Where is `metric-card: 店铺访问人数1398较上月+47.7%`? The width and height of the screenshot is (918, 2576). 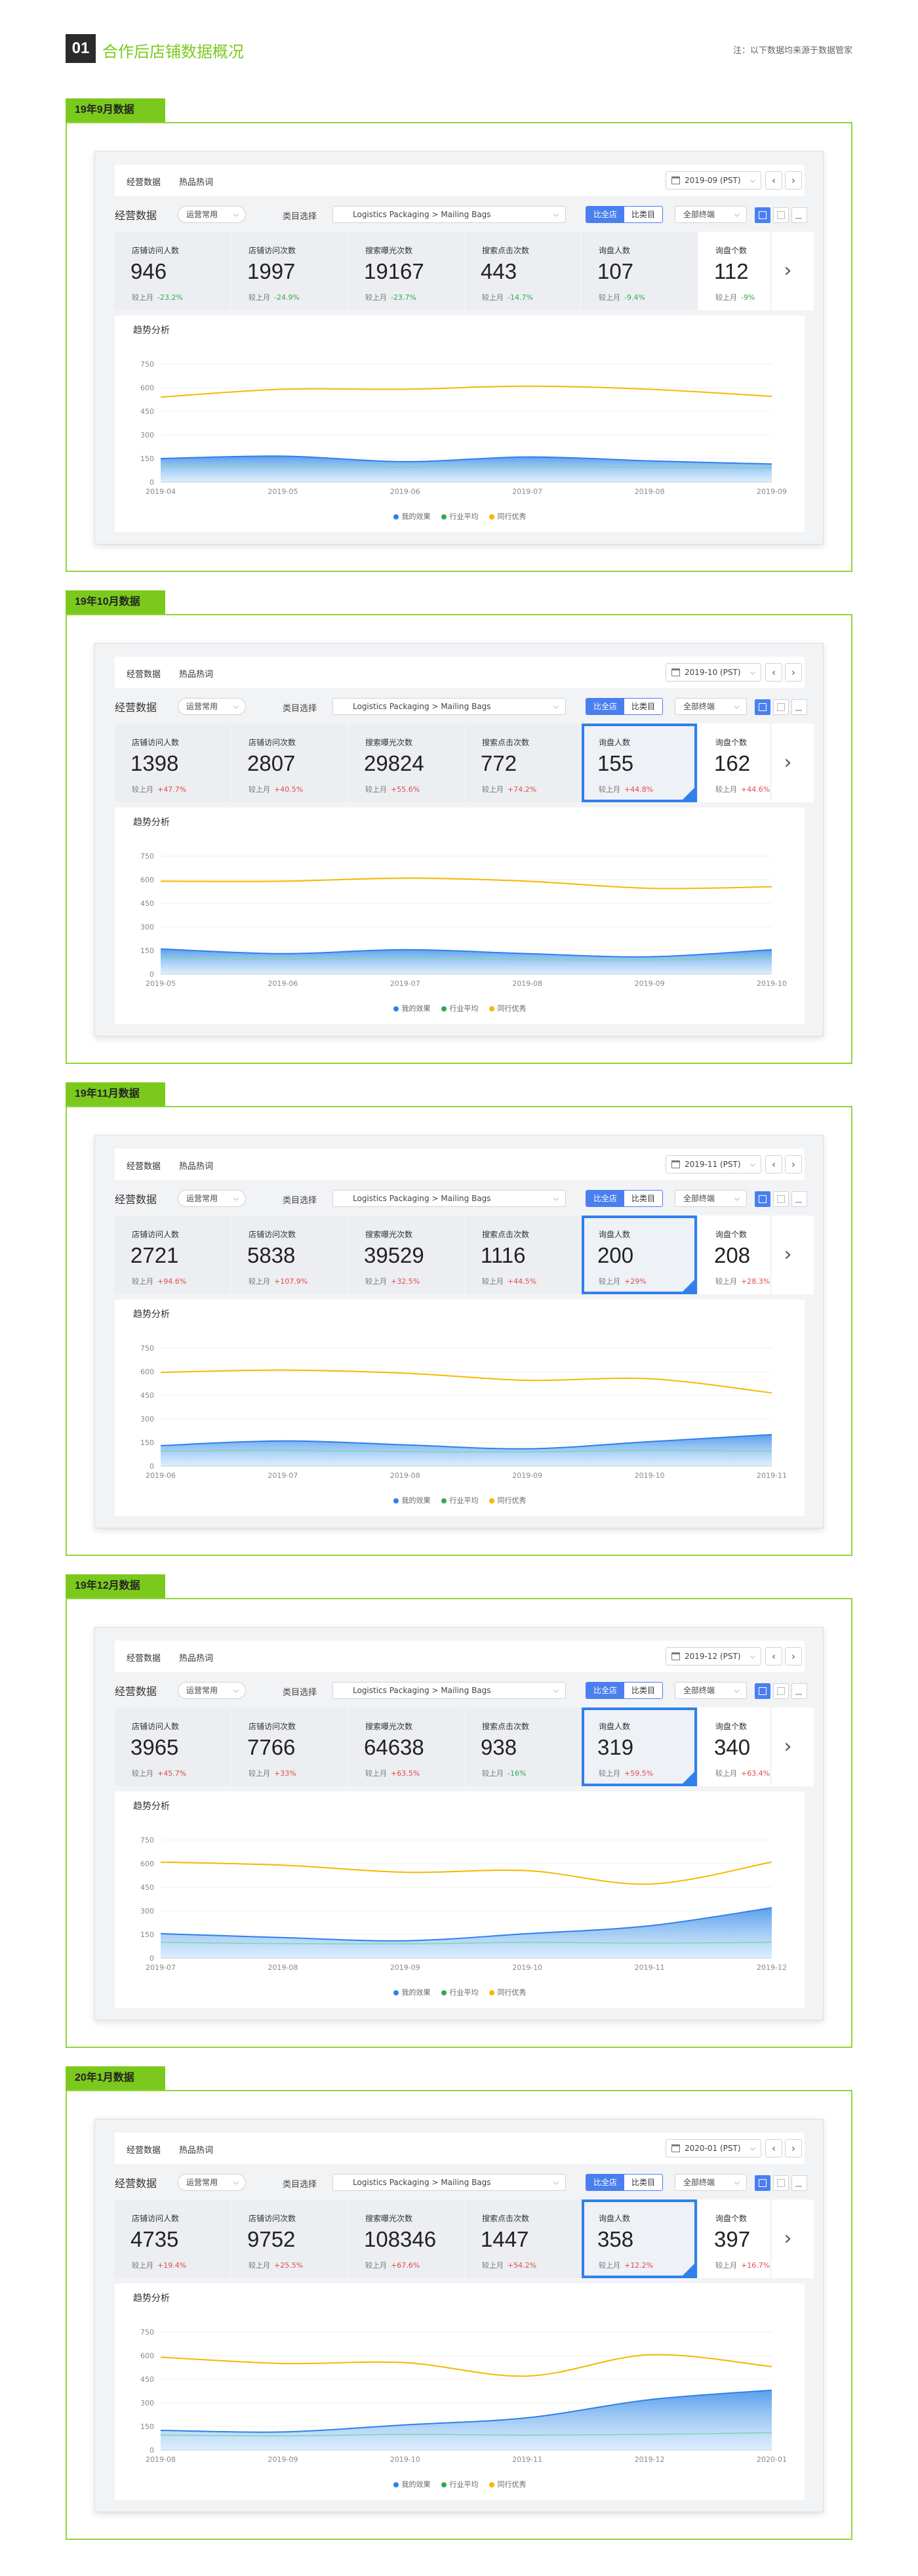 metric-card: 店铺访问人数1398较上月+47.7% is located at coordinates (172, 763).